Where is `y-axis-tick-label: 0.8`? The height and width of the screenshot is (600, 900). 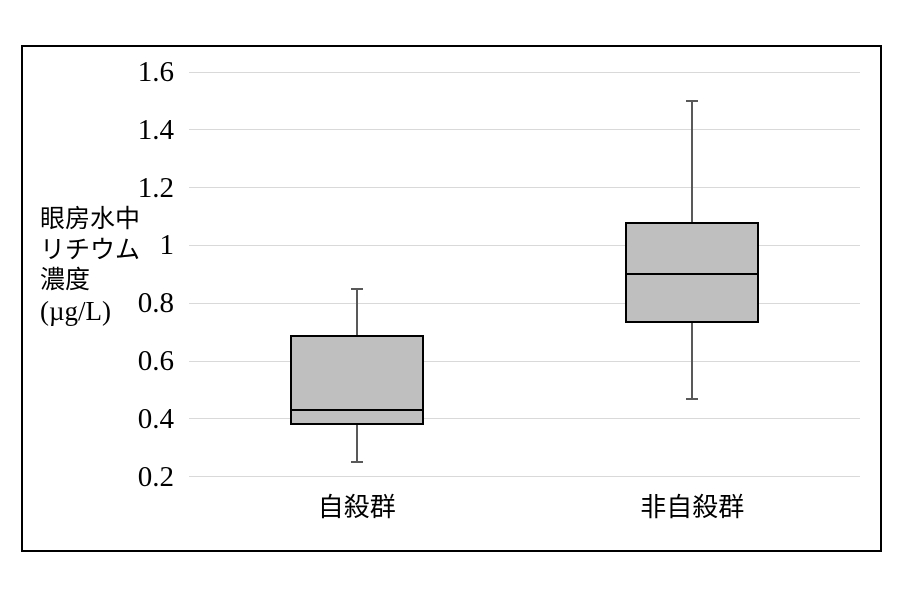
y-axis-tick-label: 0.8 is located at coordinates (155, 303).